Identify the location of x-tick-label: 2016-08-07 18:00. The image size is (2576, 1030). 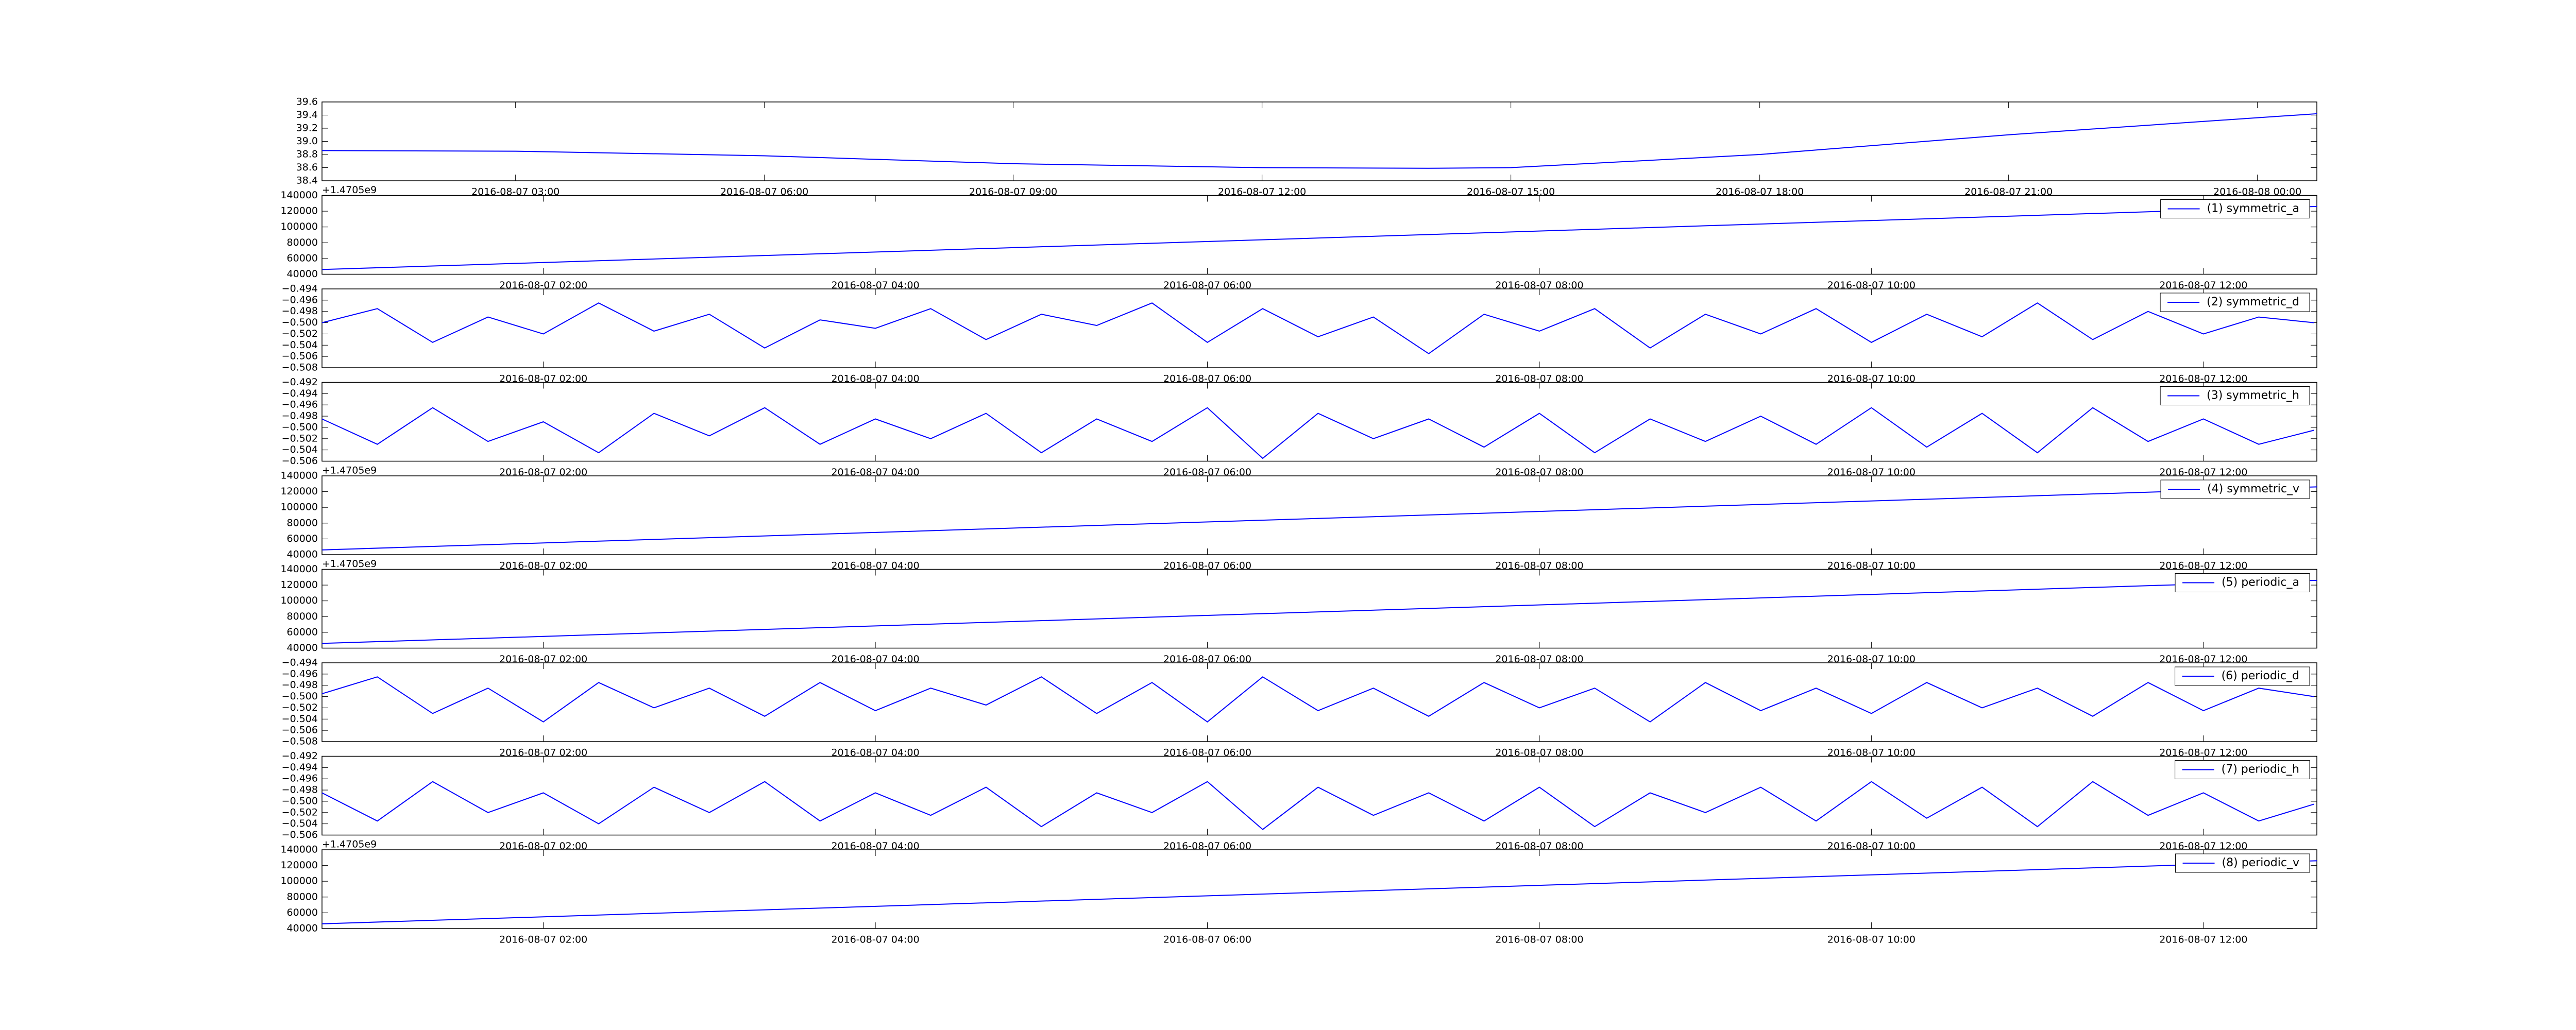
(1760, 192).